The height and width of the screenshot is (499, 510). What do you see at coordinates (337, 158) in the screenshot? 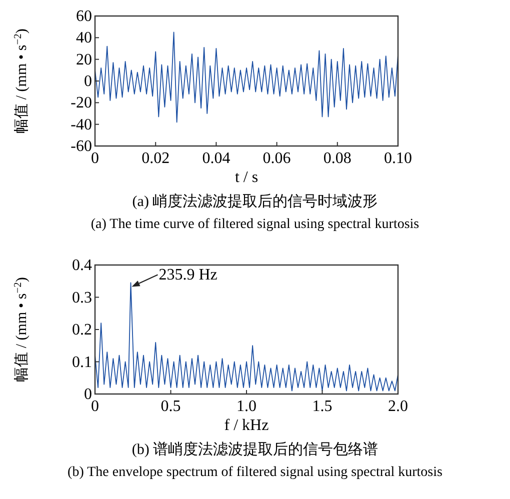
I see `x-tick-label: 0.08` at bounding box center [337, 158].